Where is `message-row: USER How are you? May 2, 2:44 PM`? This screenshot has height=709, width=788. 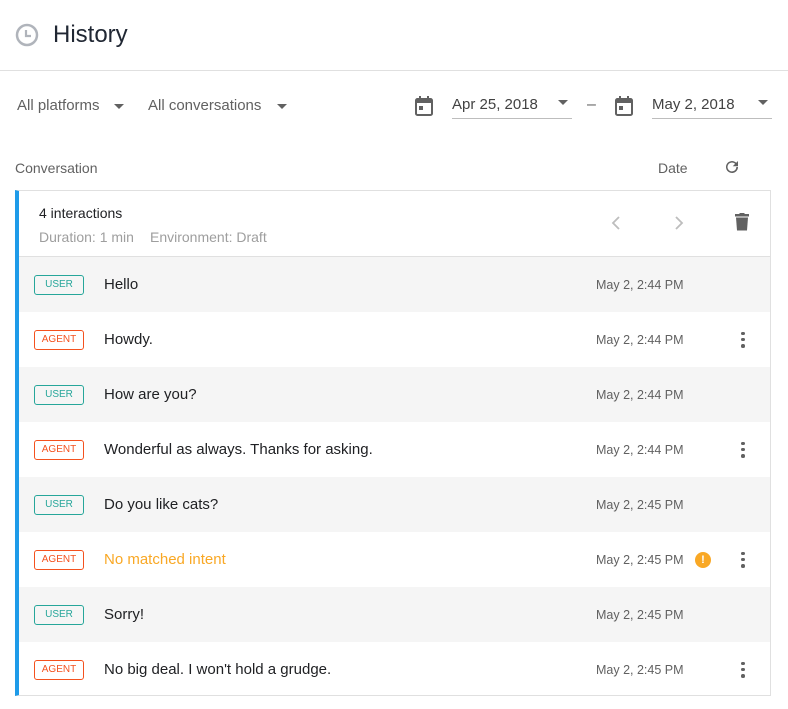 message-row: USER How are you? May 2, 2:44 PM is located at coordinates (394, 394).